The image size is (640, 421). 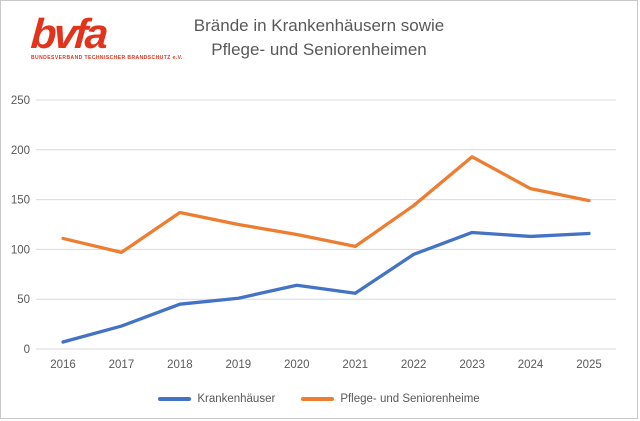 What do you see at coordinates (319, 49) in the screenshot?
I see `chart-title-line2: Pflege- und Seniorenheimen` at bounding box center [319, 49].